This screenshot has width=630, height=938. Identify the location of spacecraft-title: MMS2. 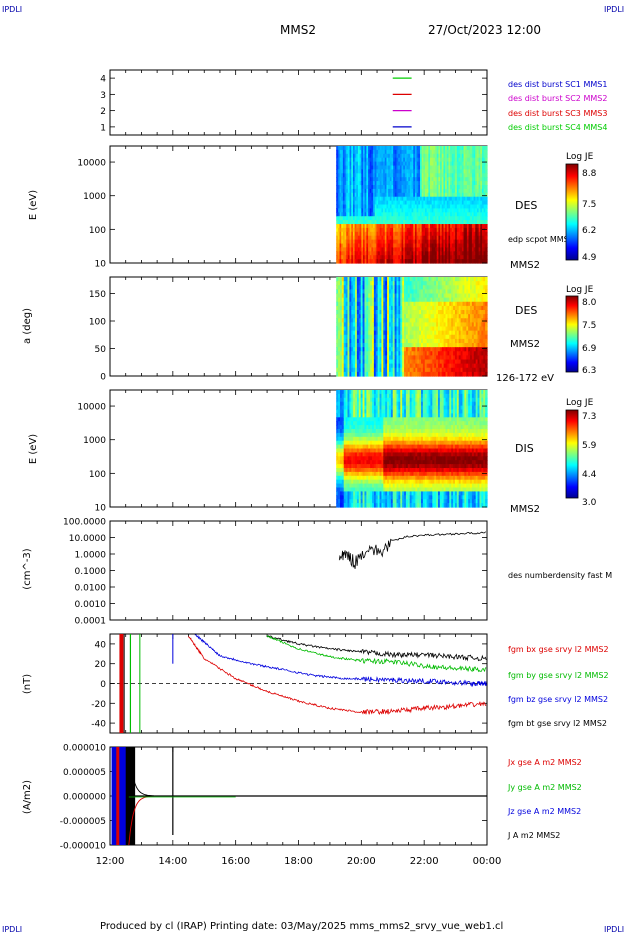
(298, 30).